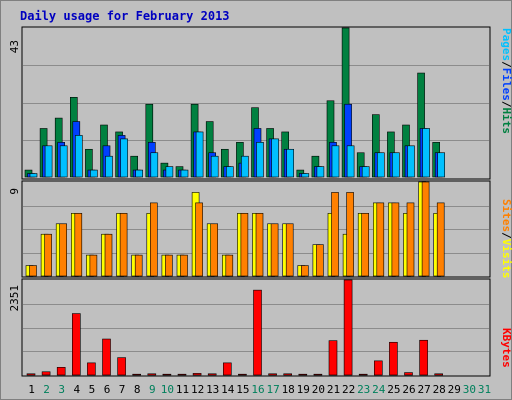 The image size is (512, 400). Describe the element at coordinates (46, 389) in the screenshot. I see `x-tick-label: 2` at that location.